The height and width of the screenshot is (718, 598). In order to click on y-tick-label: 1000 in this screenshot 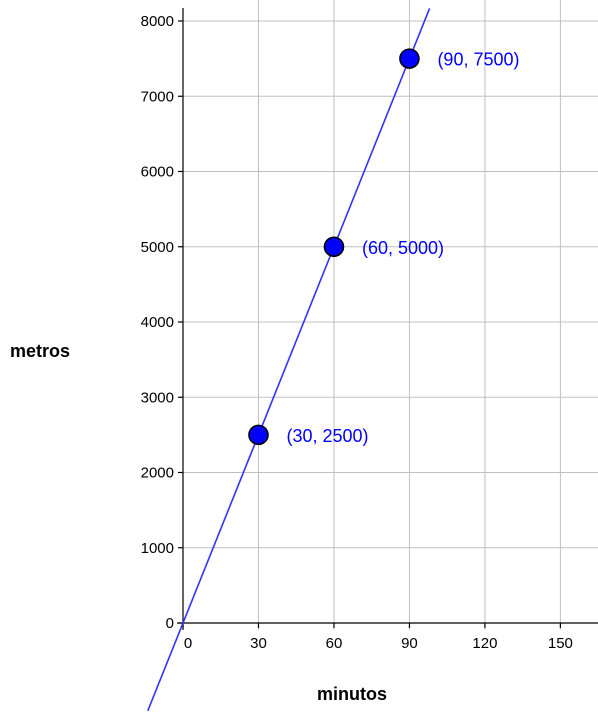, I will do `click(157, 548)`.